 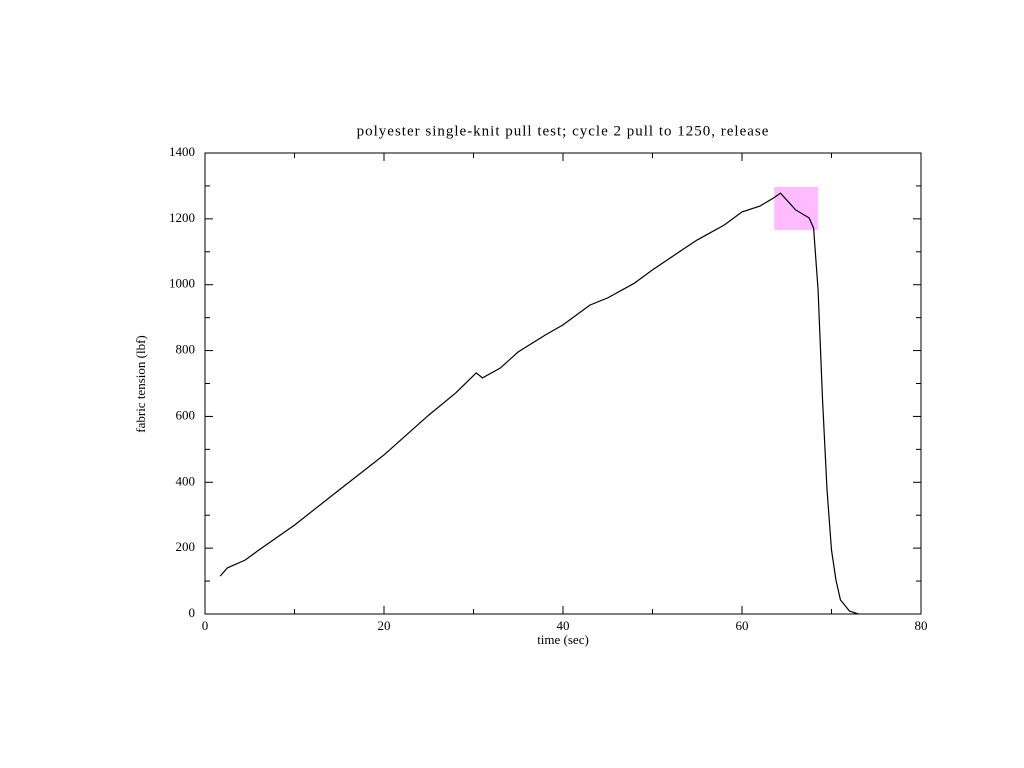 What do you see at coordinates (182, 217) in the screenshot?
I see `y-tick-label: 1200` at bounding box center [182, 217].